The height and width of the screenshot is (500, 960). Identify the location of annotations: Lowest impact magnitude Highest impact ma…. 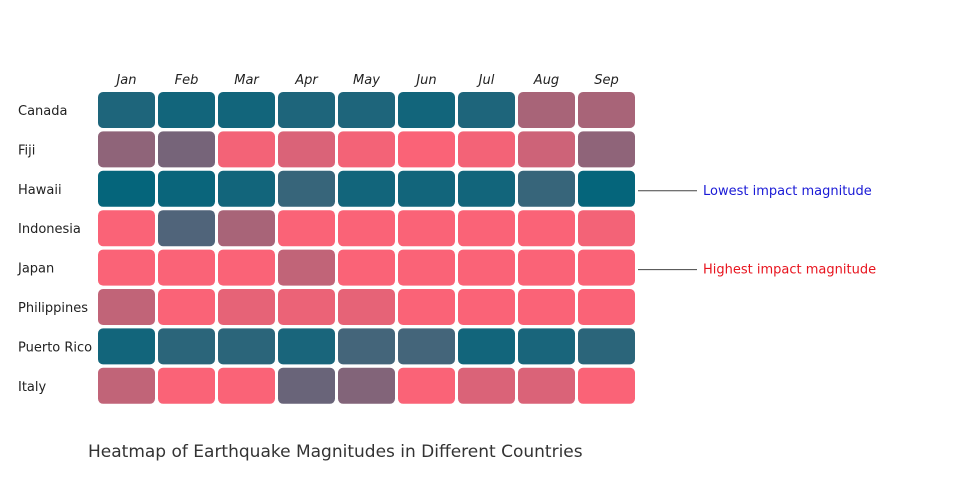
(757, 231).